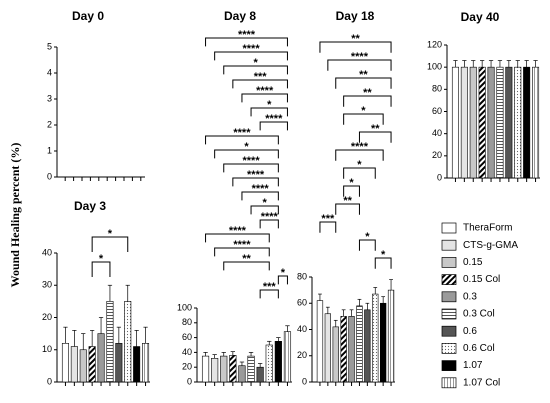  I want to click on y-tick-label: 2, so click(49, 124).